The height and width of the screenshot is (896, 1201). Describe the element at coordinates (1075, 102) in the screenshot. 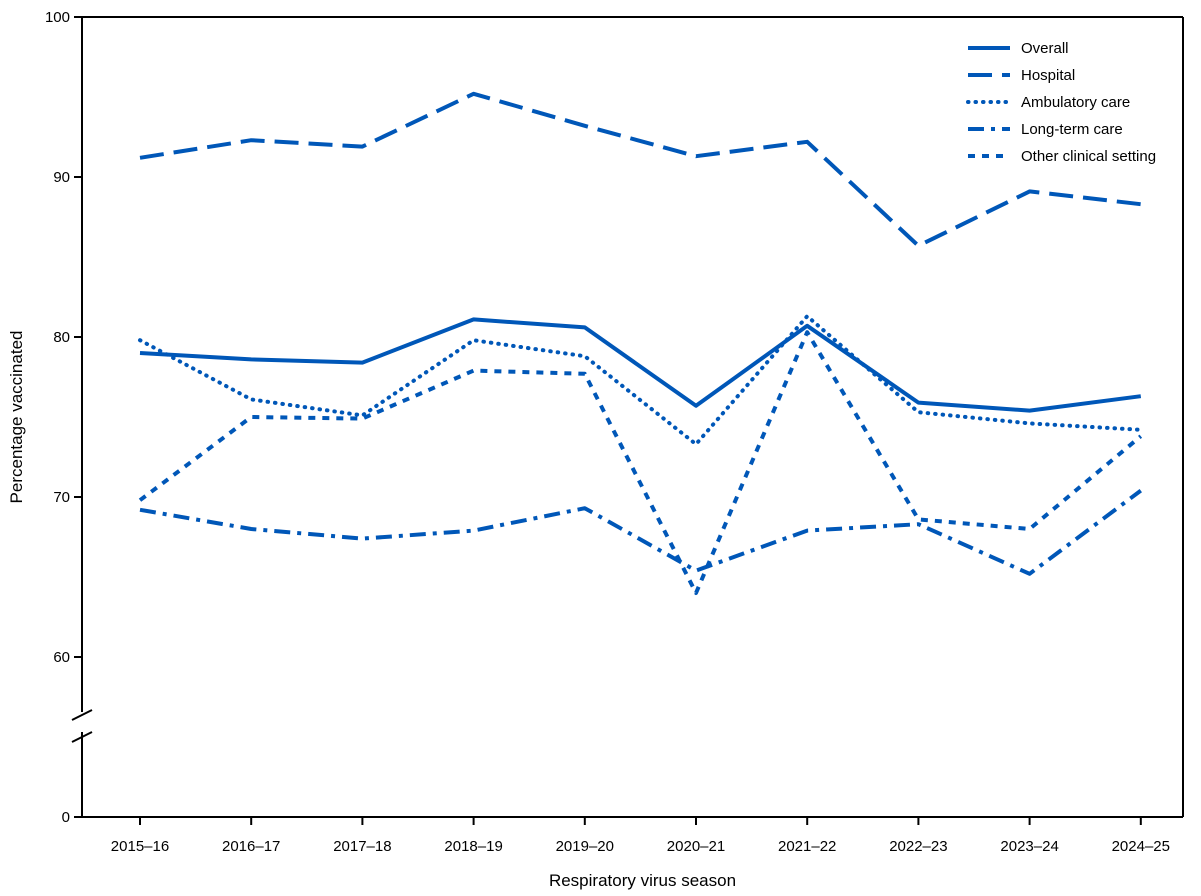

I see `legend-label: Ambulatory care` at that location.